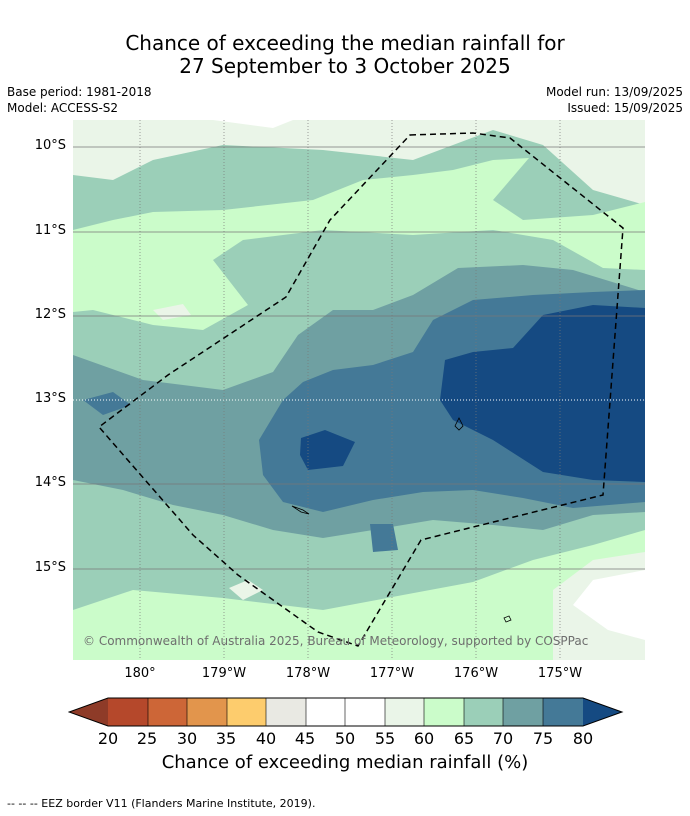 This screenshot has height=816, width=690. I want to click on contour-band-above-80-west, so click(327, 450).